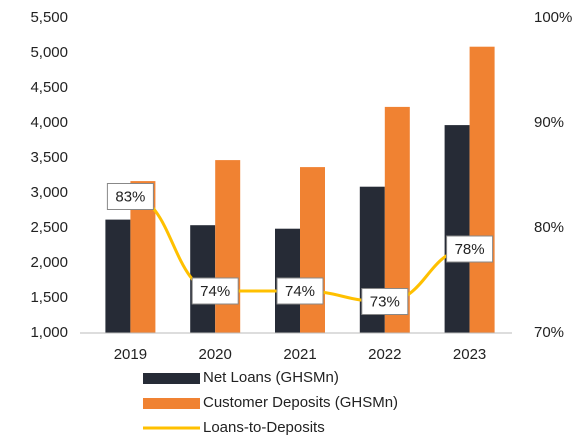 The width and height of the screenshot is (578, 441). I want to click on x-tick-label: 2020, so click(215, 354).